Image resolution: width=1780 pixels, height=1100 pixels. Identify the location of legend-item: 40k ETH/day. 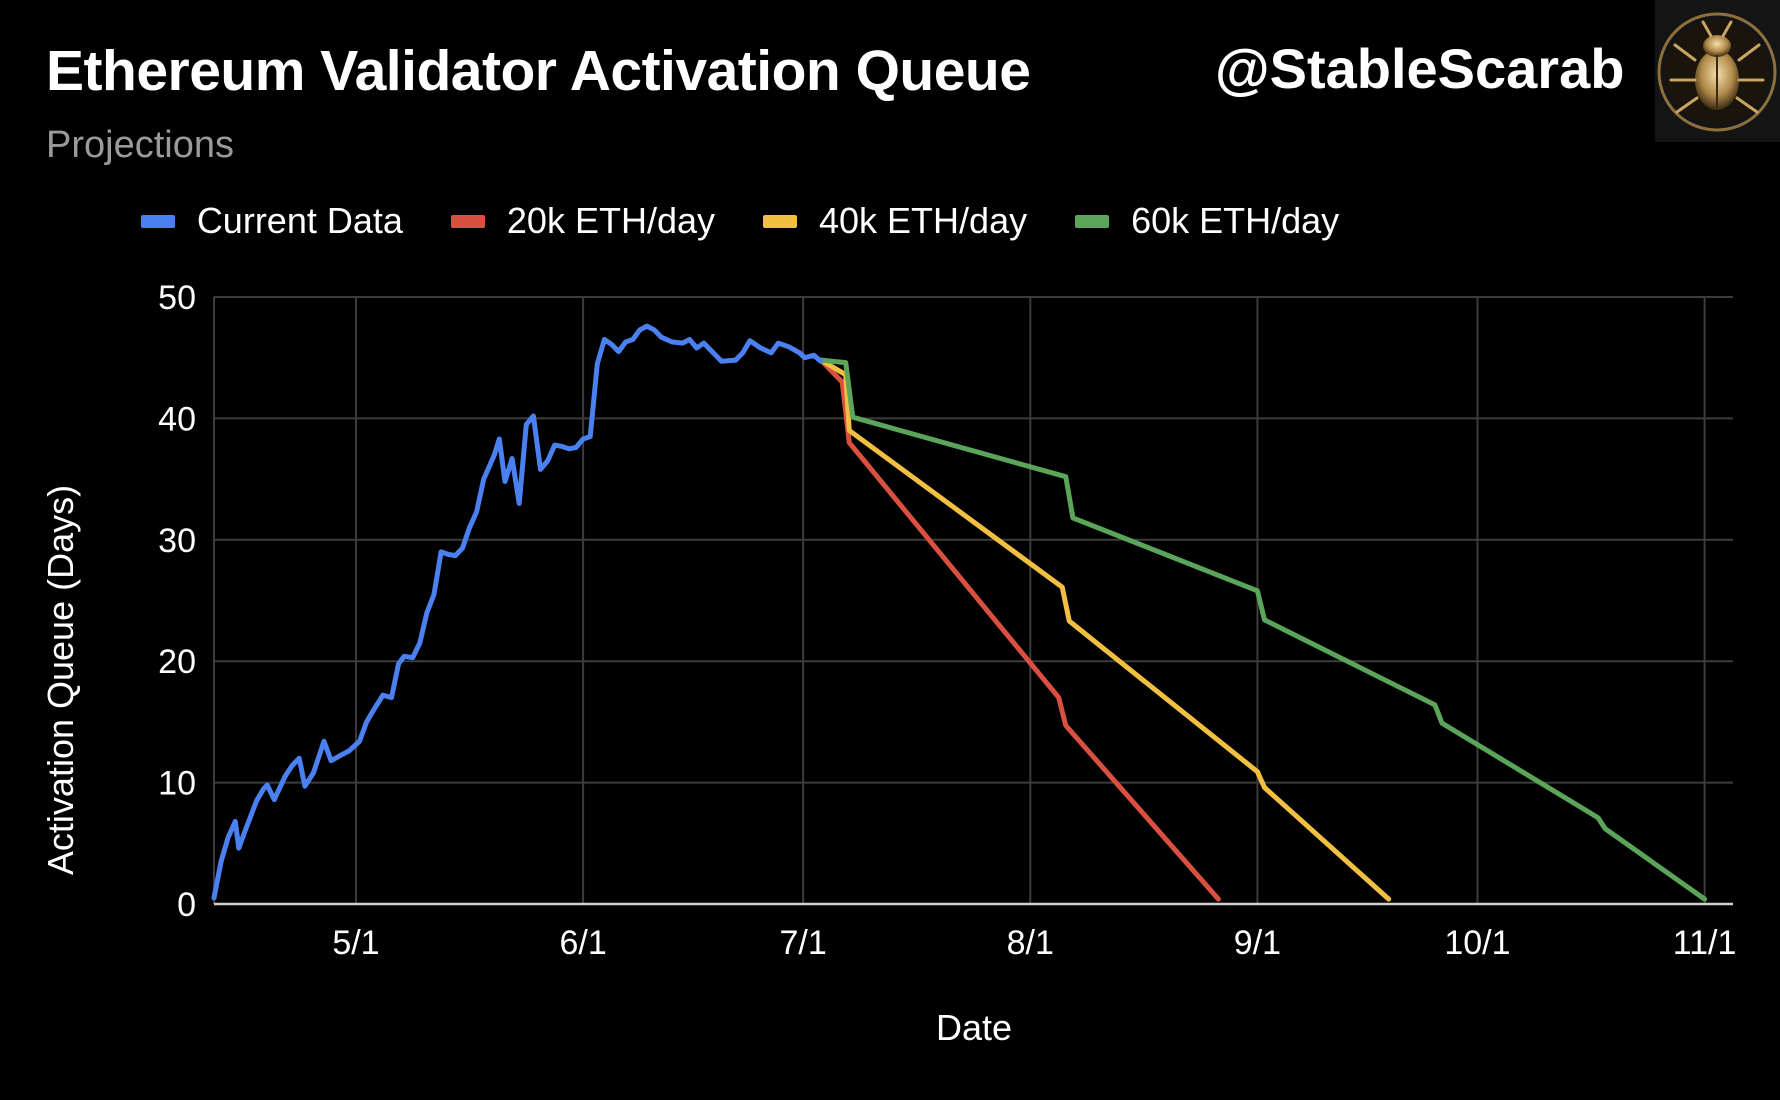
(895, 221).